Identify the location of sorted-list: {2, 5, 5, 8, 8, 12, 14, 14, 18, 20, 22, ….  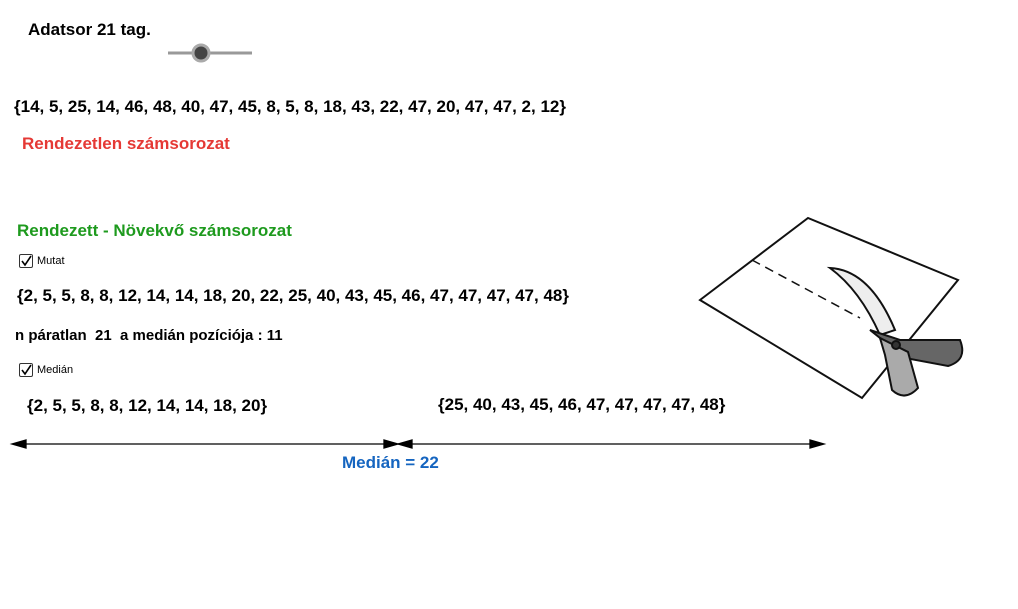
(293, 295).